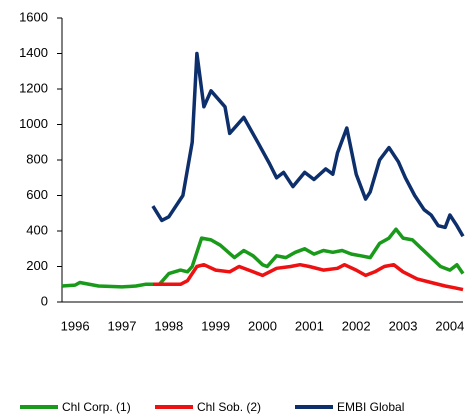 This screenshot has width=465, height=417. Describe the element at coordinates (370, 407) in the screenshot. I see `legend-label: EMBI Global` at that location.